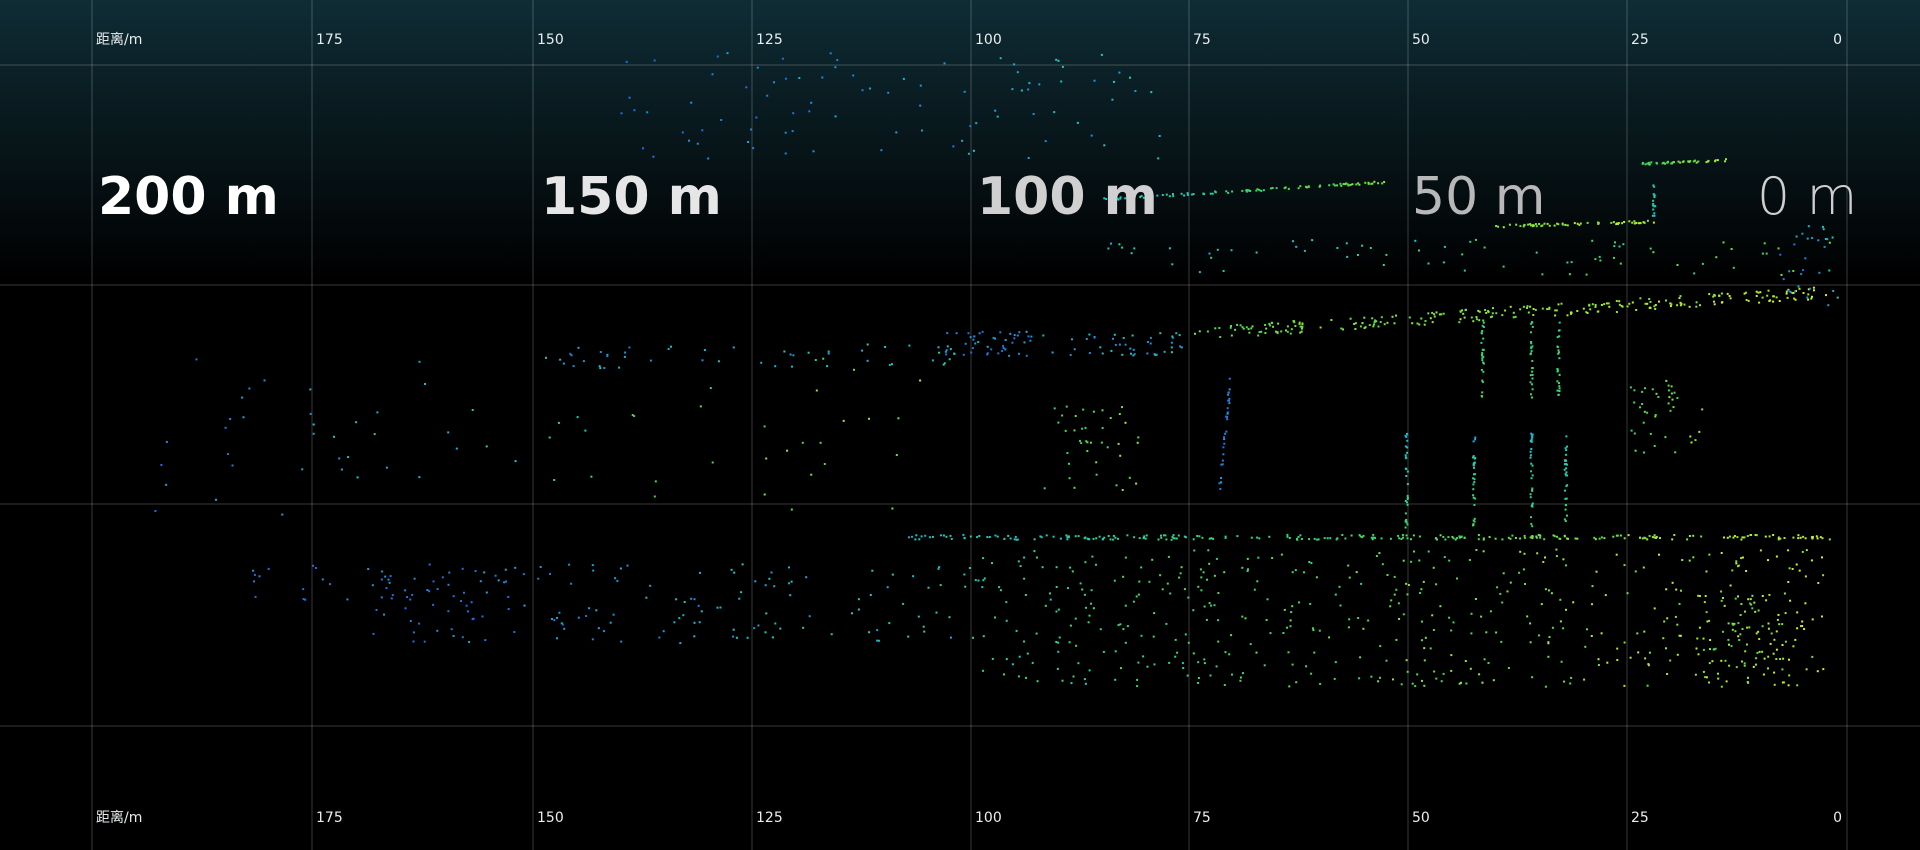 The width and height of the screenshot is (1920, 850). I want to click on distance-label: 0 m, so click(1807, 197).